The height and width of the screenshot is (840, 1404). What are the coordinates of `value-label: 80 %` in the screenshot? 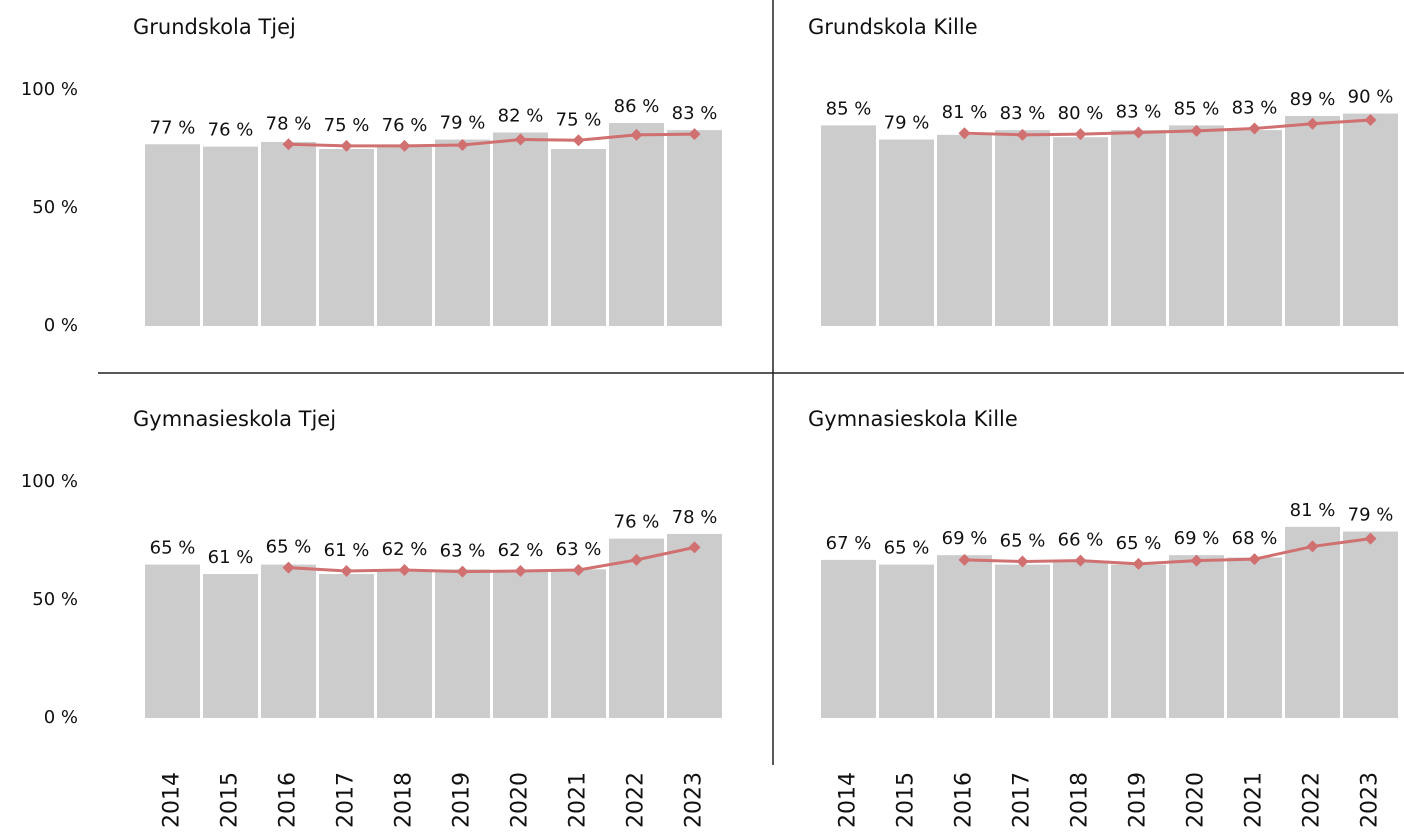 It's located at (1081, 113).